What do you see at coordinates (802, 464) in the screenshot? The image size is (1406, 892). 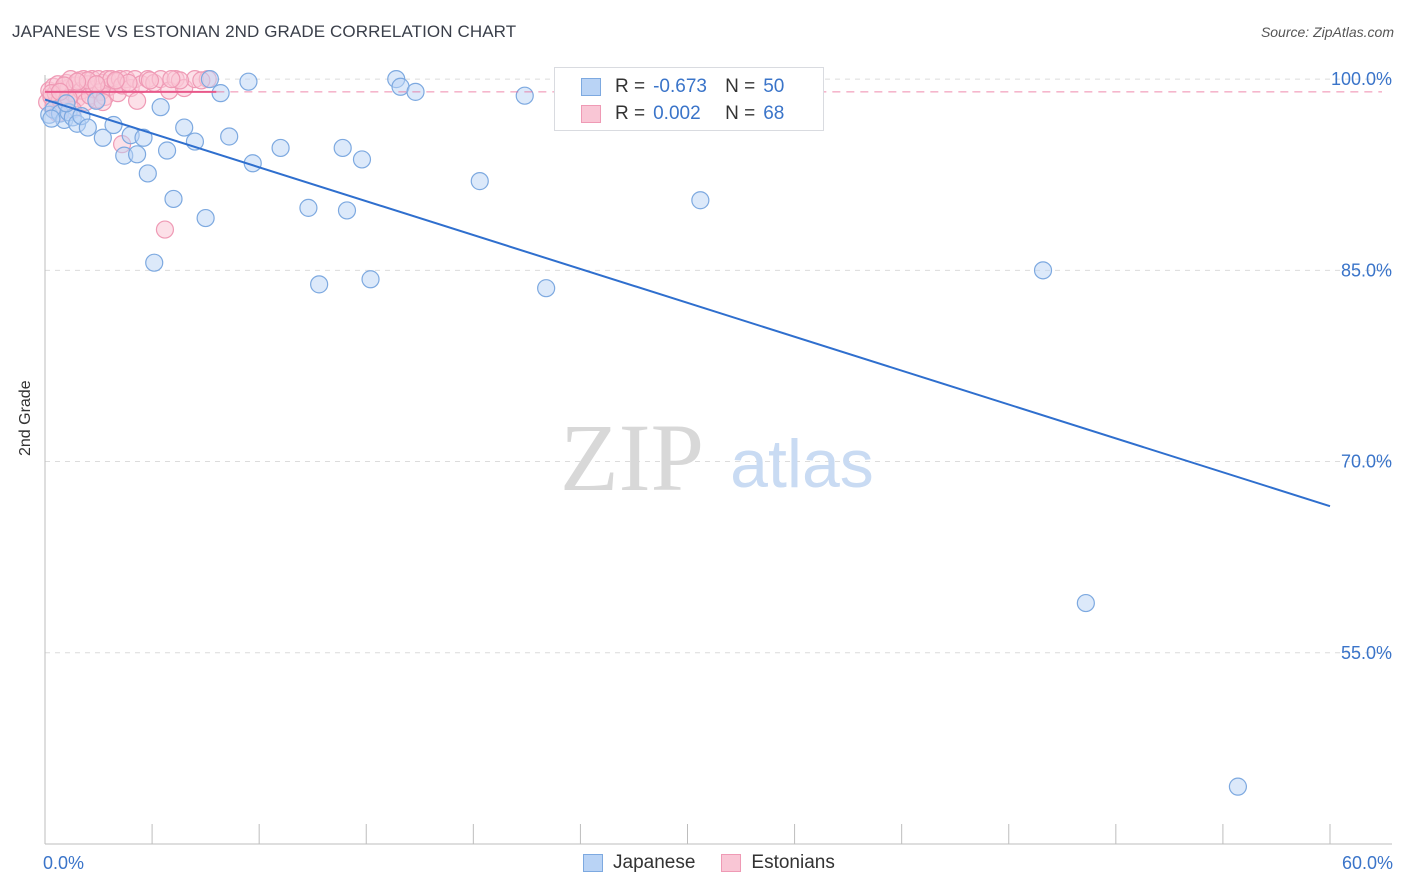 I see `watermark-atlas: atlas` at bounding box center [802, 464].